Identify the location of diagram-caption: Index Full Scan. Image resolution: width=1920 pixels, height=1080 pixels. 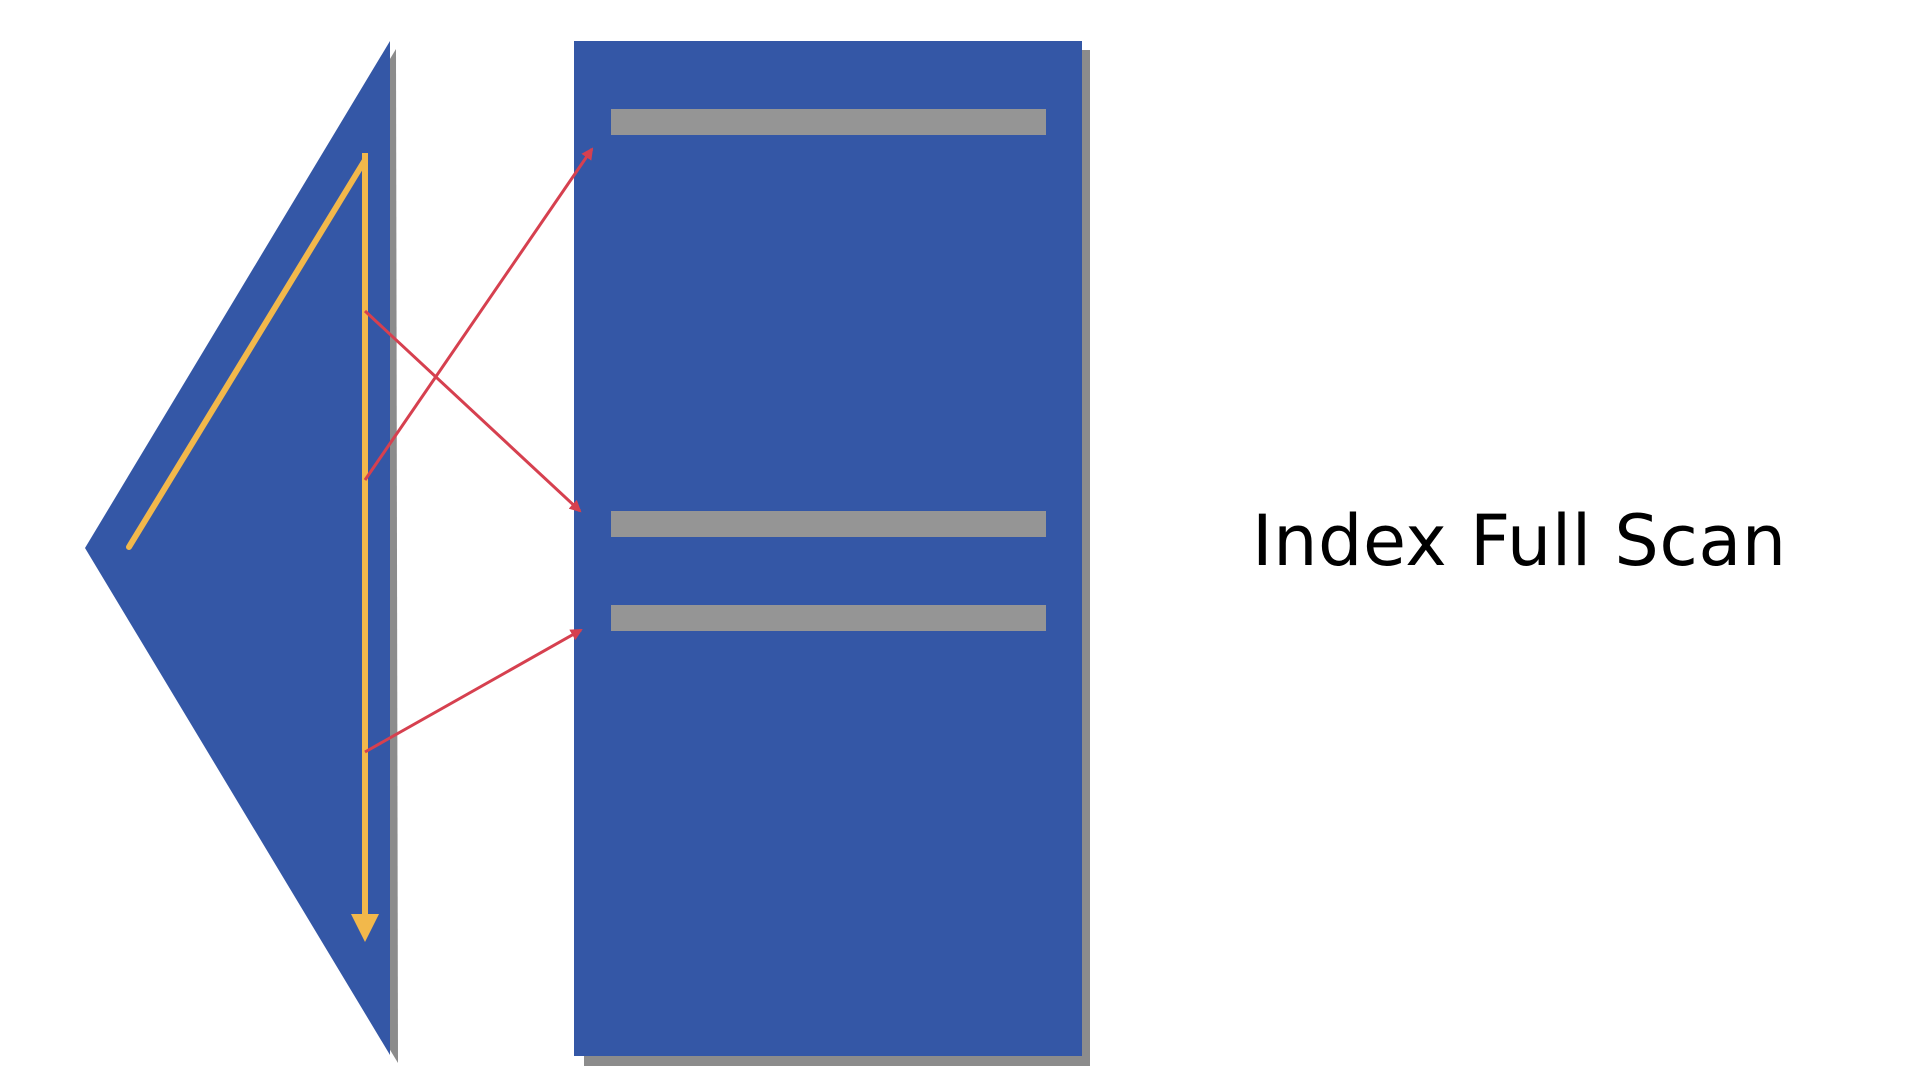
(1519, 541).